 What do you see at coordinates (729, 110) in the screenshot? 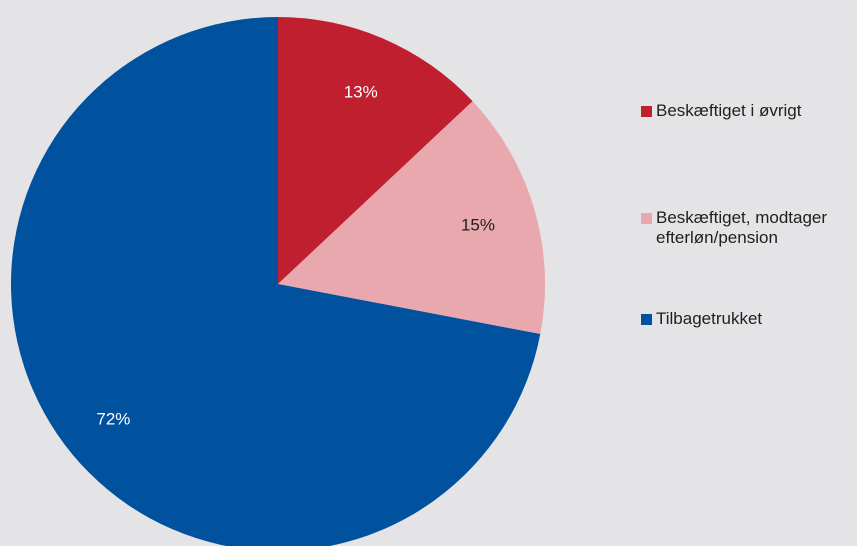
I see `legend-label: Beskæftiget i øvrigt` at bounding box center [729, 110].